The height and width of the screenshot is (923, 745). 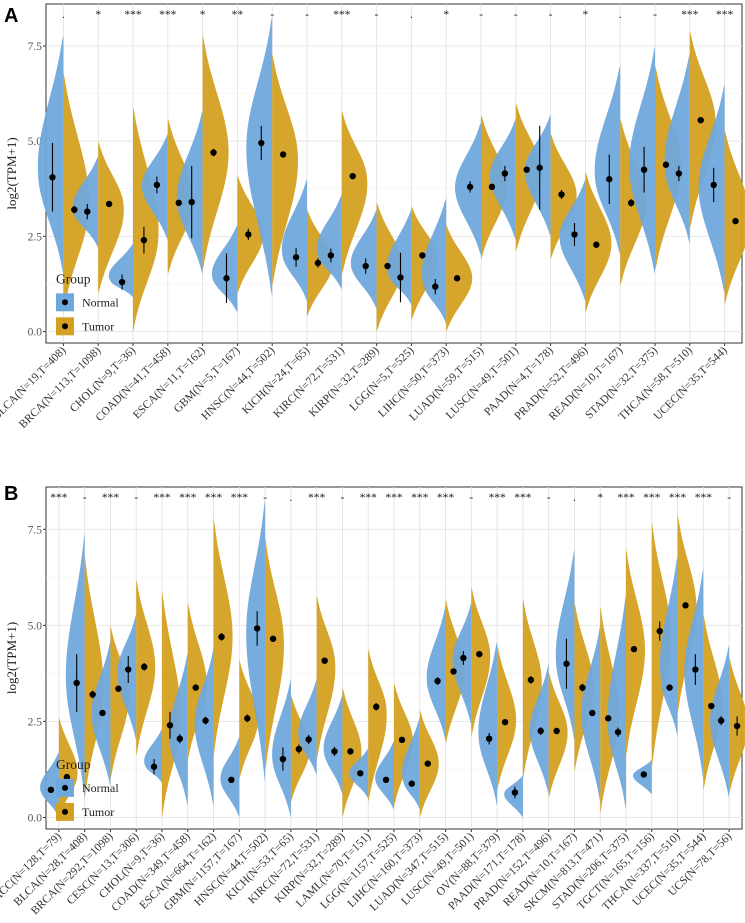 What do you see at coordinates (35, 722) in the screenshot?
I see `y-tick-label: 2.5` at bounding box center [35, 722].